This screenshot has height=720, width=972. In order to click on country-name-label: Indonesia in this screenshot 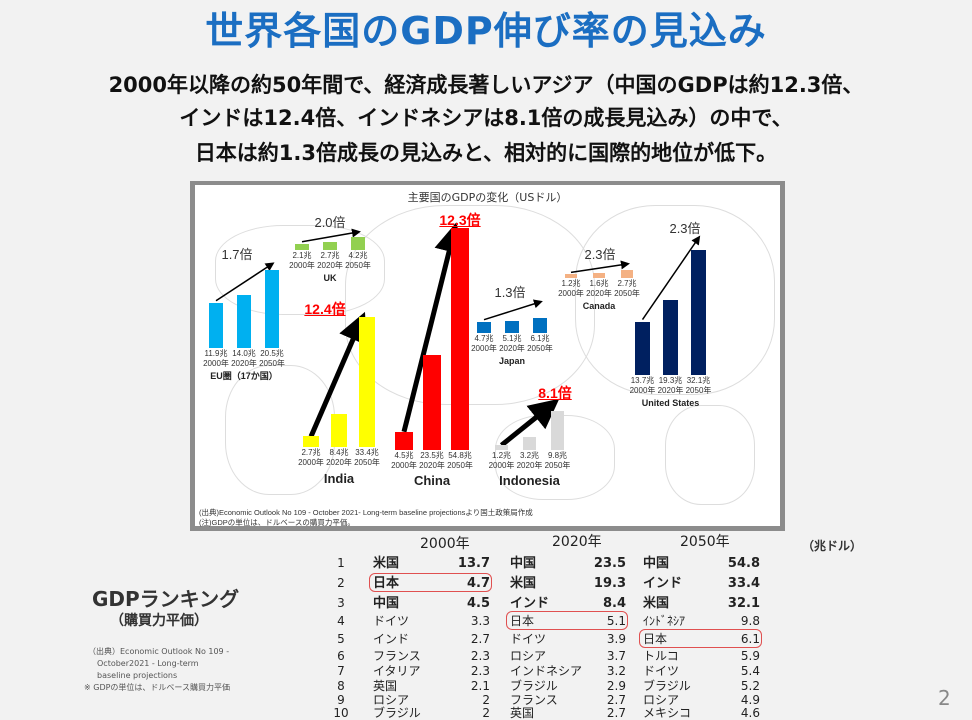, I will do `click(529, 480)`.